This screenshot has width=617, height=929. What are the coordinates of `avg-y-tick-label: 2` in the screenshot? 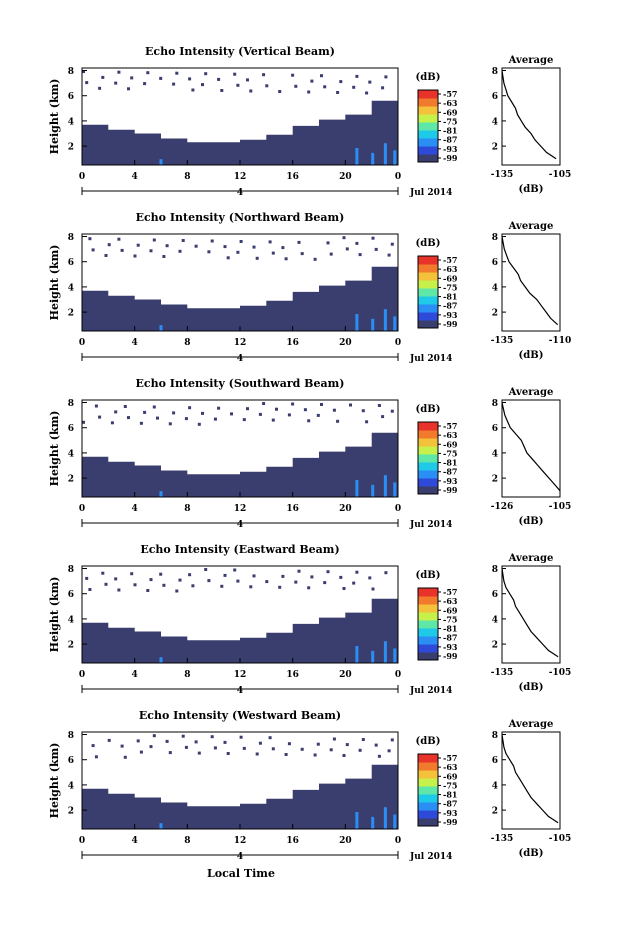 It's located at (495, 480).